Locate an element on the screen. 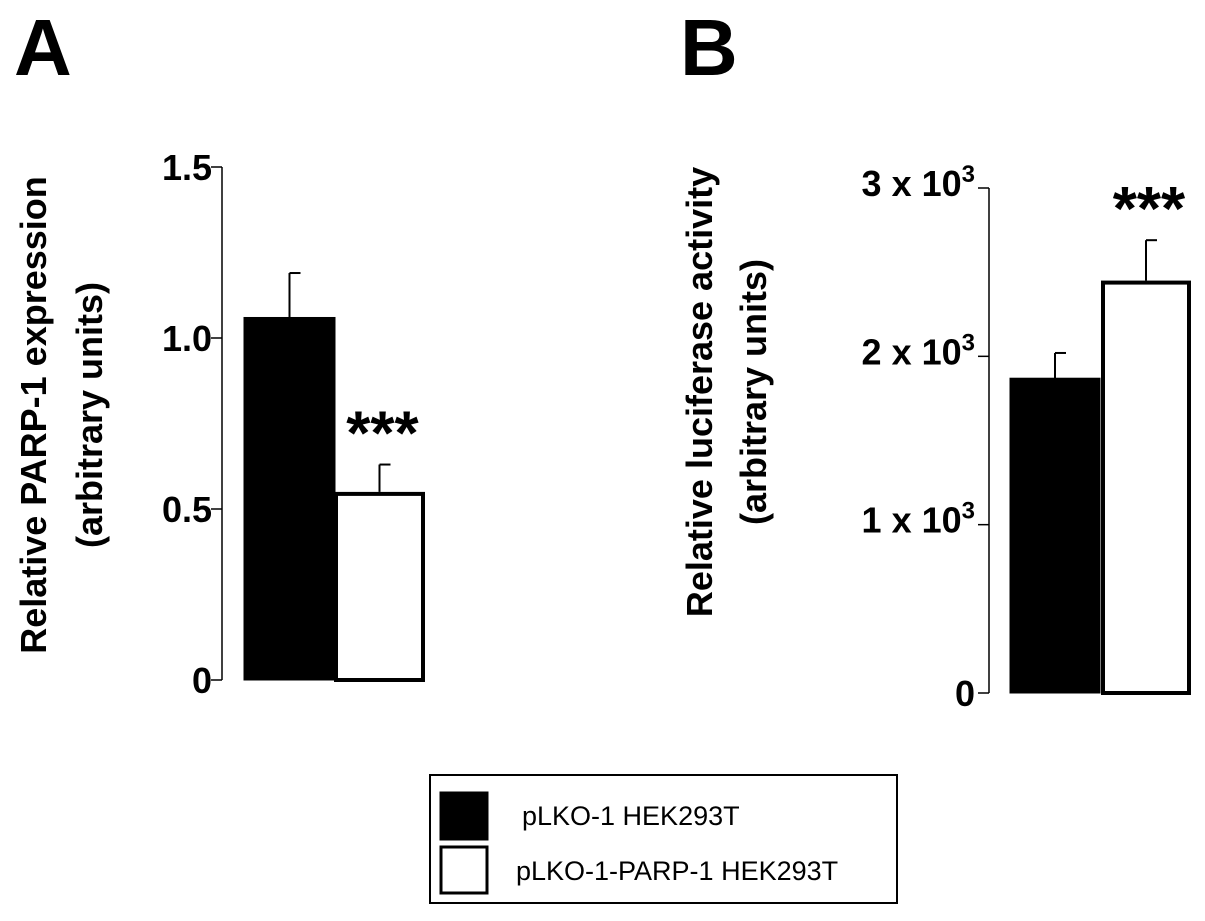  panel-letter-b: B is located at coordinates (709, 47).